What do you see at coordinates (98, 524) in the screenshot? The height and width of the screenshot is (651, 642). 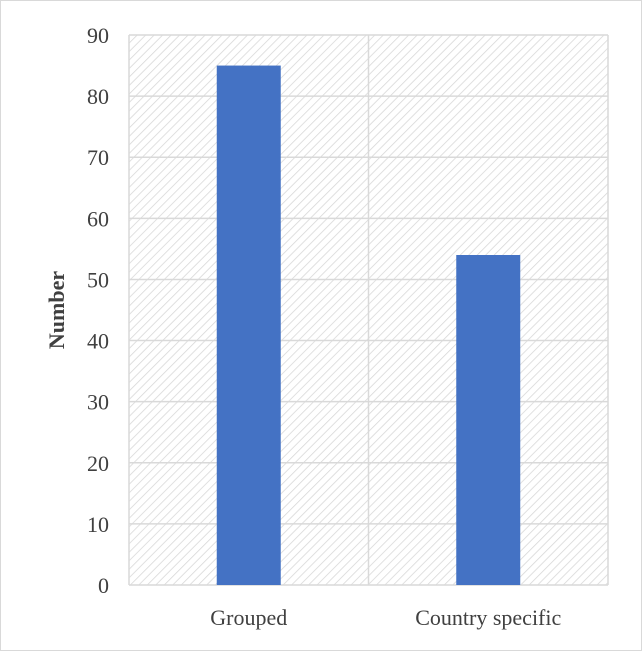 I see `y-tick-label: 10` at bounding box center [98, 524].